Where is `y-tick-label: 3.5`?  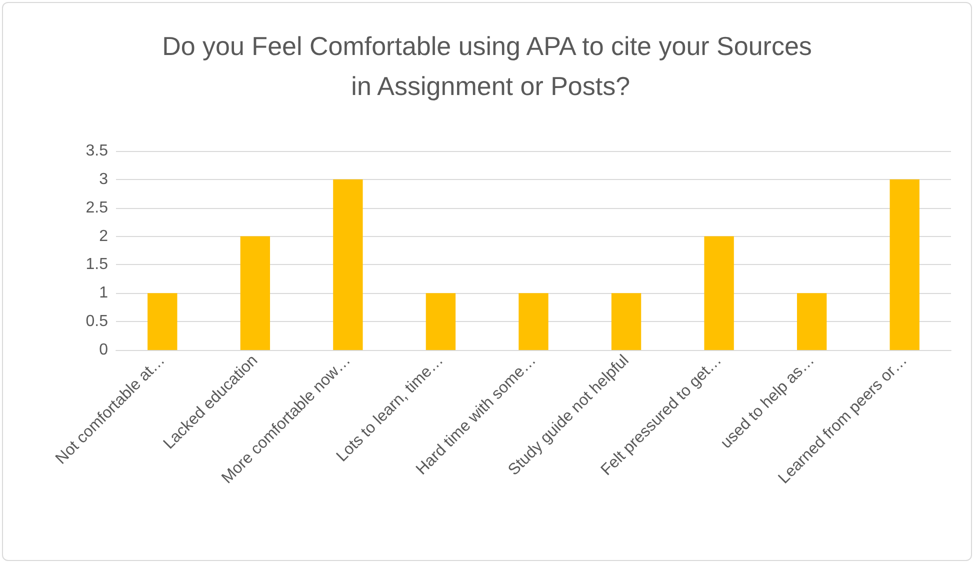 y-tick-label: 3.5 is located at coordinates (97, 151).